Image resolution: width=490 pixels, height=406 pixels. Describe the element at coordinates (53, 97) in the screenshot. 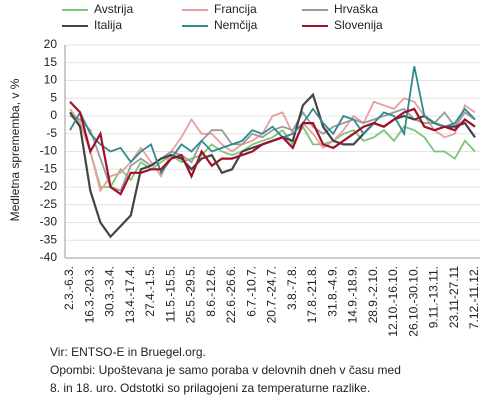

I see `y-tick-label: 5` at that location.